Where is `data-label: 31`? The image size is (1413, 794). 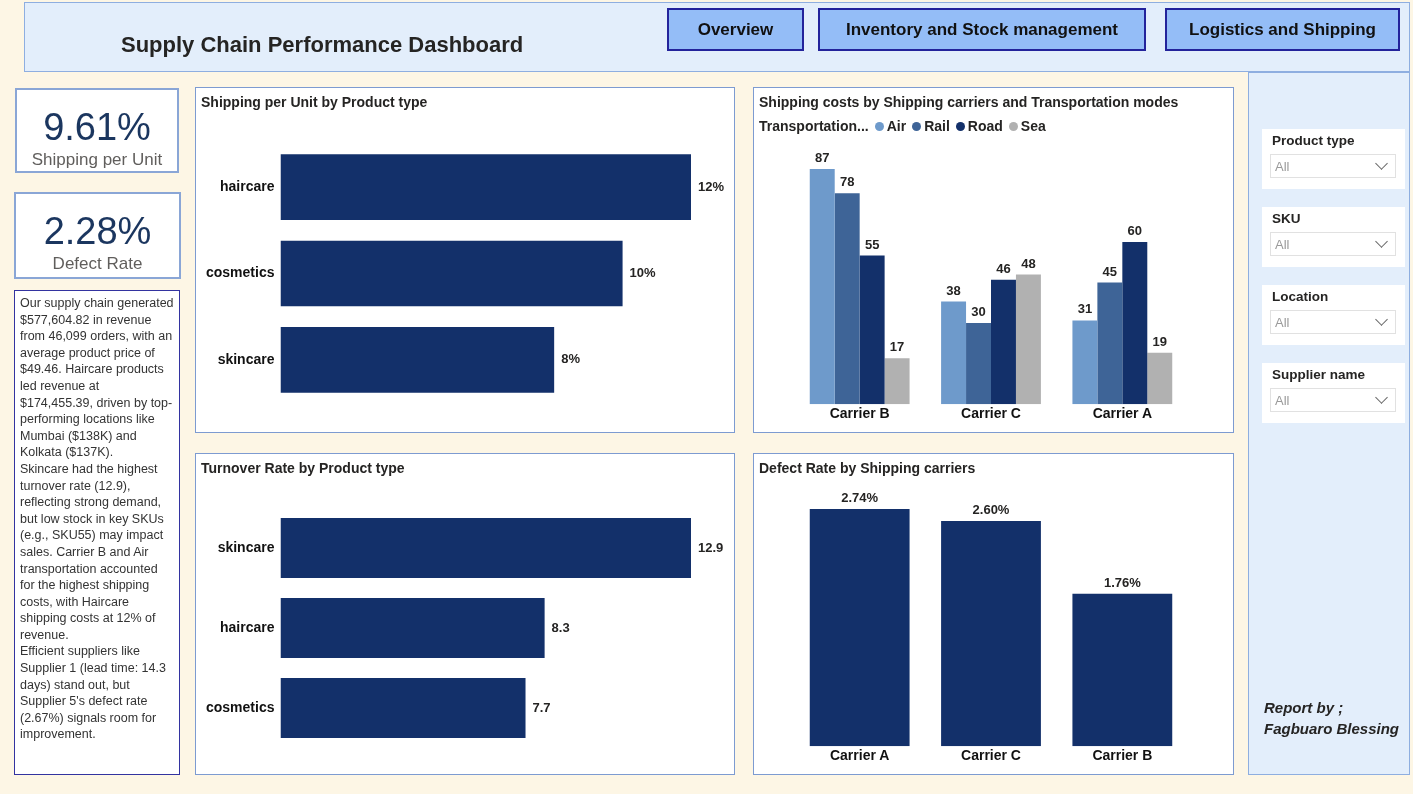
data-label: 31 is located at coordinates (1085, 309).